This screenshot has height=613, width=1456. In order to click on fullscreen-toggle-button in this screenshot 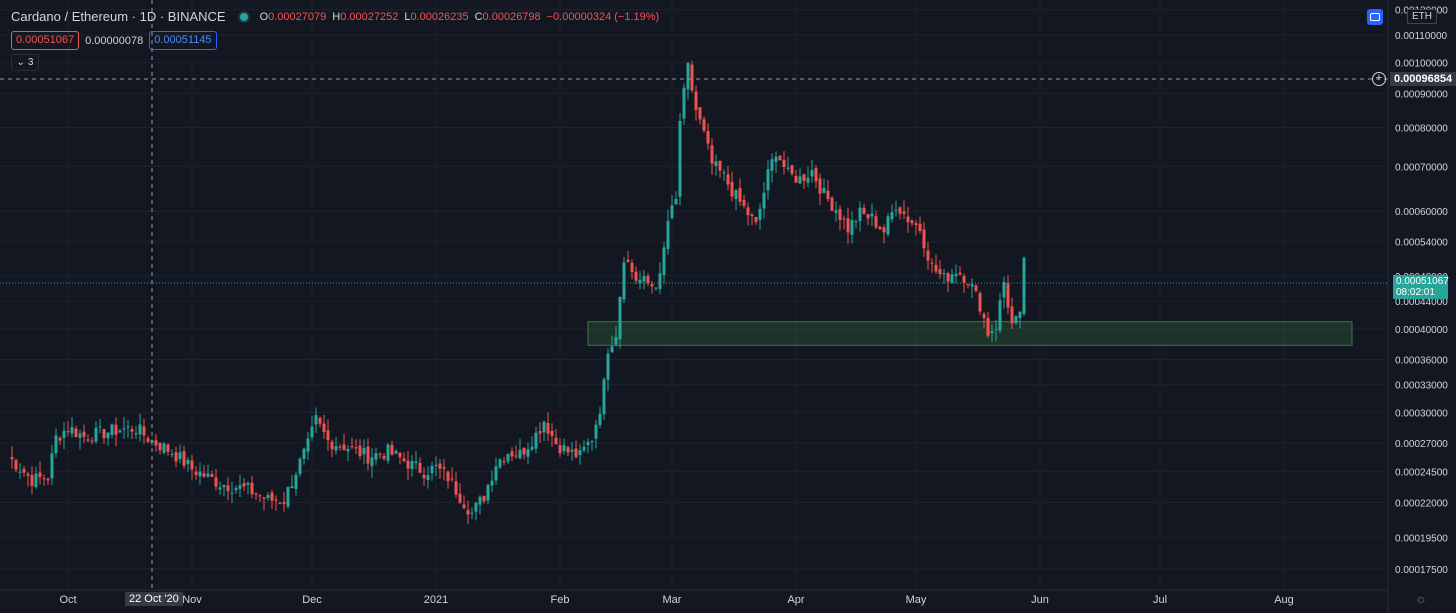, I will do `click(1375, 17)`.